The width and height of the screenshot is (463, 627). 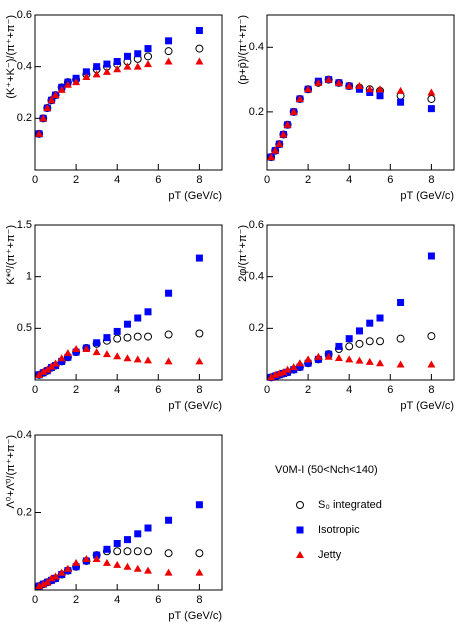 What do you see at coordinates (308, 390) in the screenshot?
I see `x-tick-label: 2` at bounding box center [308, 390].